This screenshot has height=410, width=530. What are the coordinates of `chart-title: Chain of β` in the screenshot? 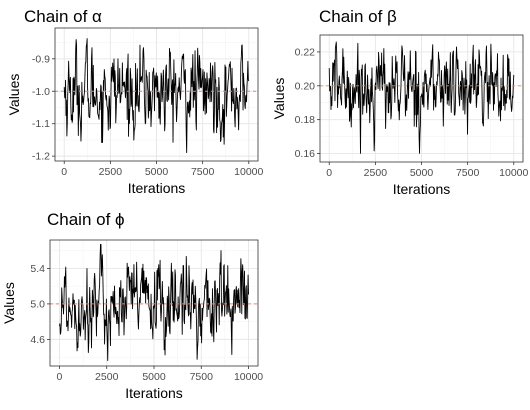 It's located at (358, 16).